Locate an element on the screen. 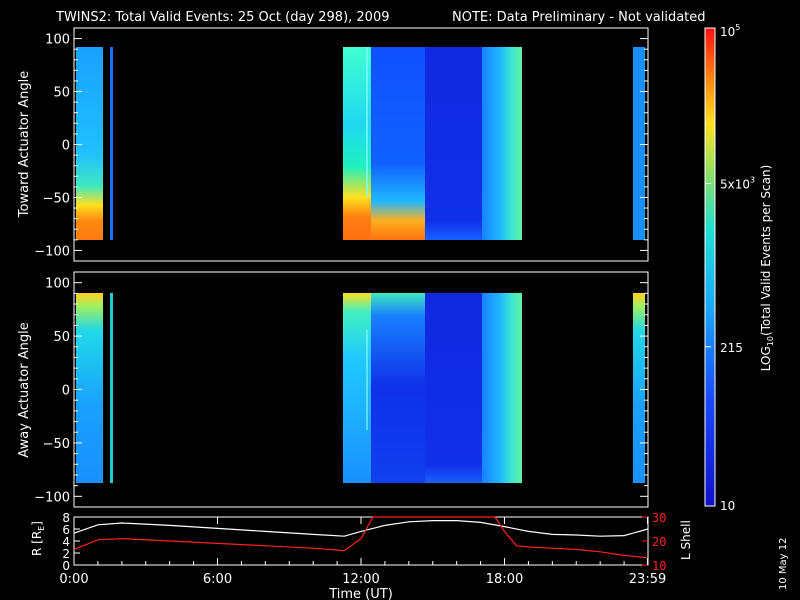 This screenshot has width=800, height=600. toward-y-label: Toward Actuator Angle is located at coordinates (24, 144).